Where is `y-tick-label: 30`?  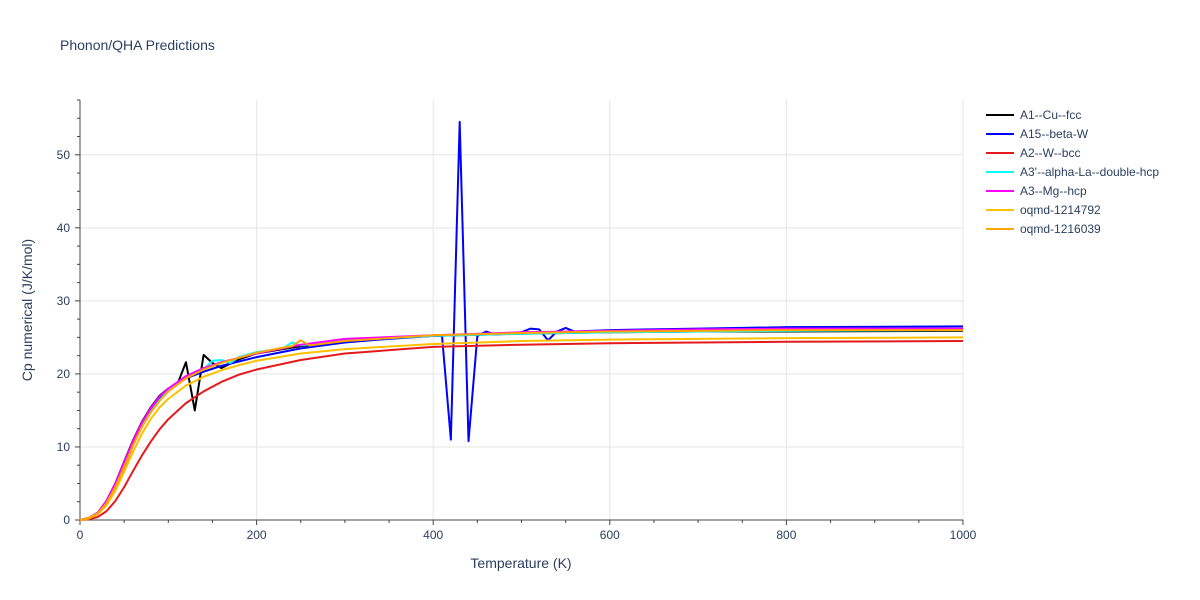
y-tick-label: 30 is located at coordinates (64, 301).